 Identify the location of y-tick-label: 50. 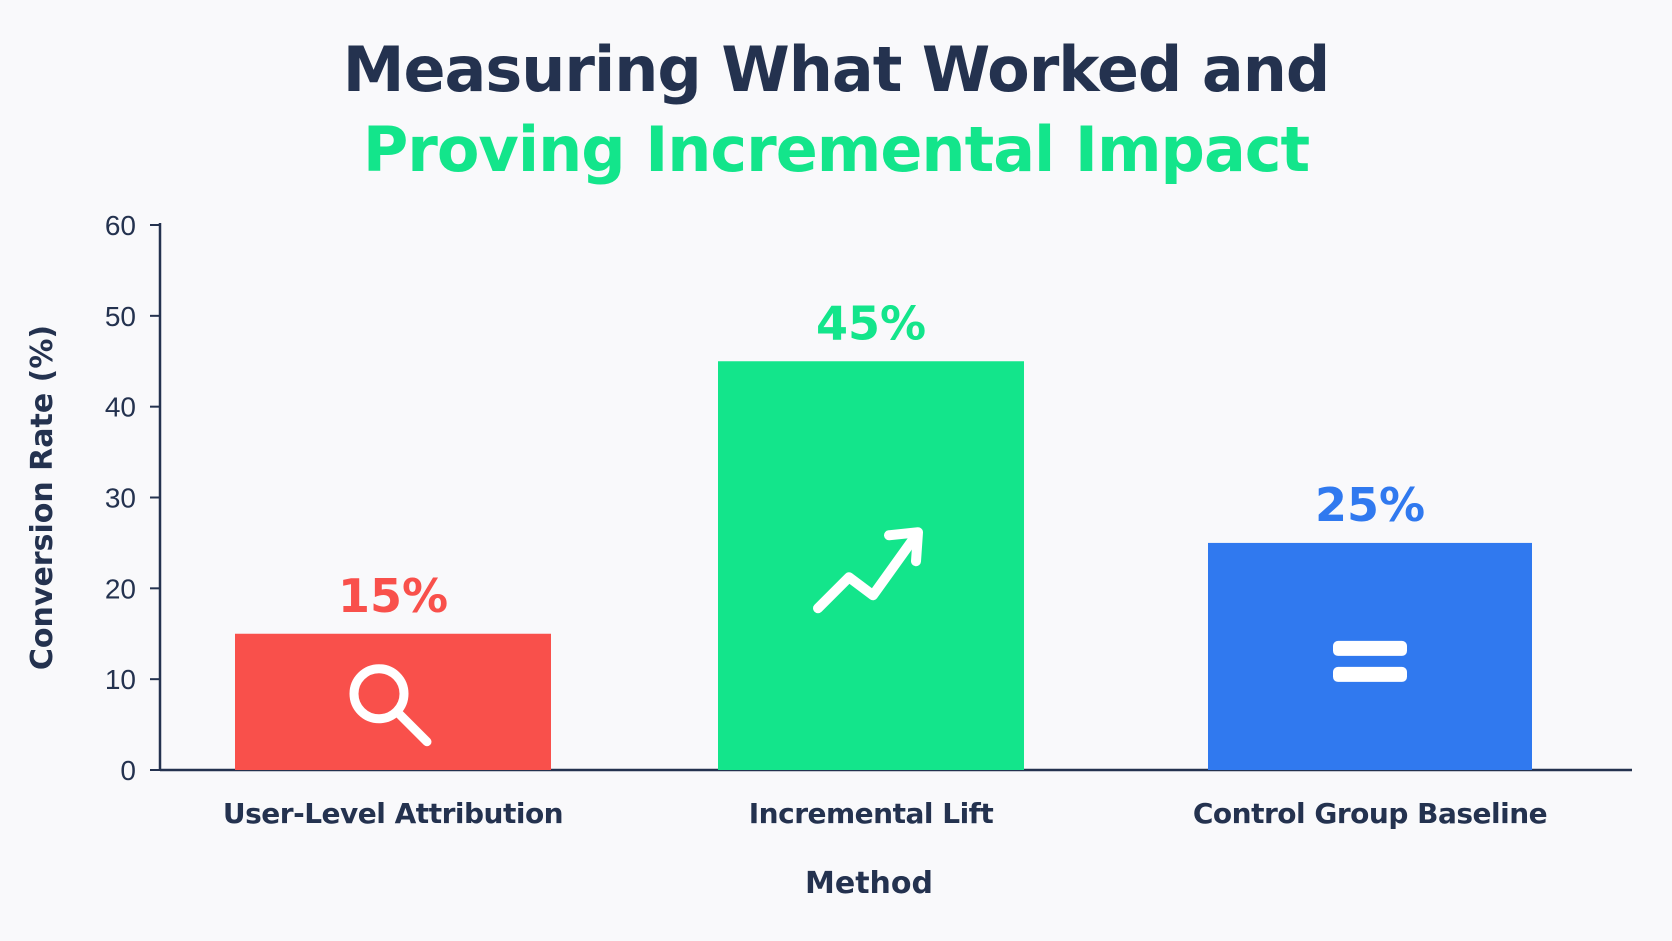
(120, 316).